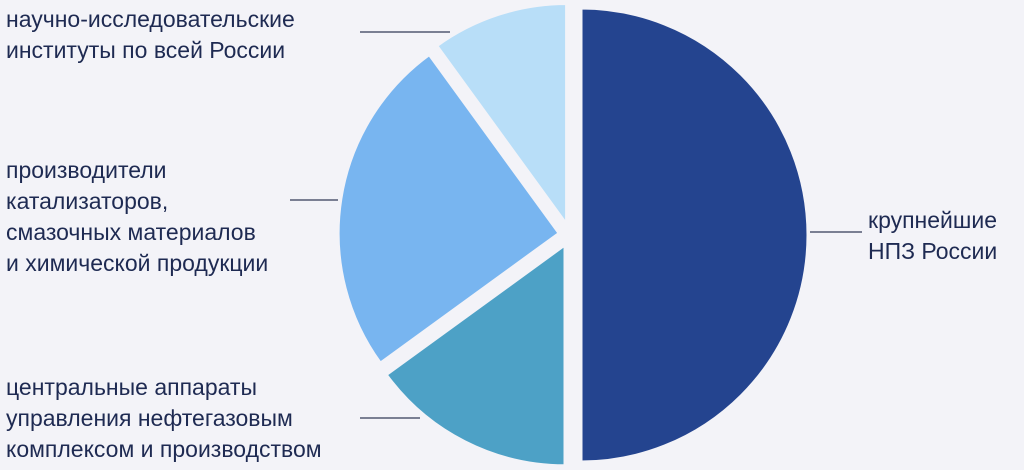 The height and width of the screenshot is (470, 1024). What do you see at coordinates (933, 235) in the screenshot?
I see `label-refineries: крупнейшие НПЗ России` at bounding box center [933, 235].